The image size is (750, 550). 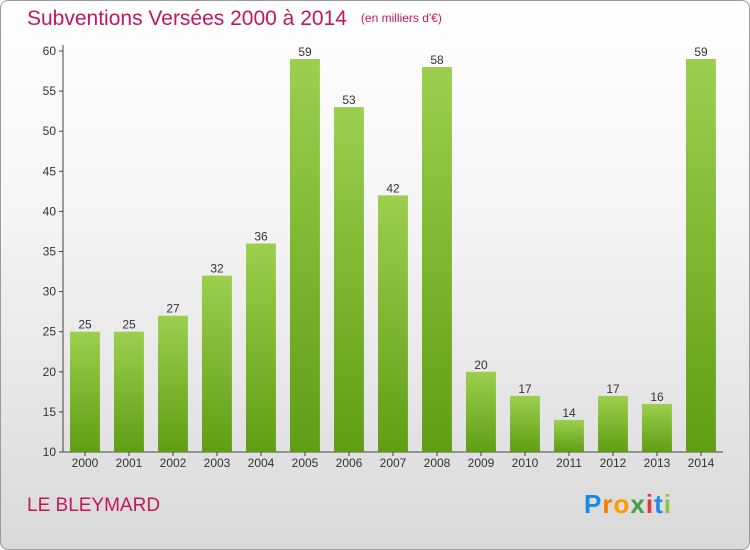 What do you see at coordinates (569, 435) in the screenshot?
I see `bar-2011` at bounding box center [569, 435].